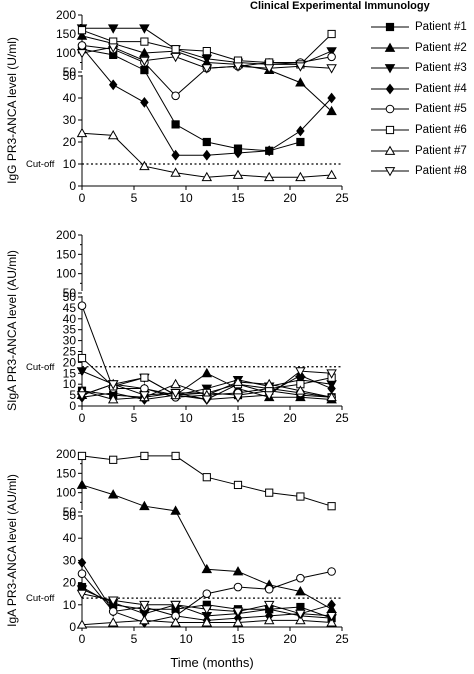  I want to click on legend-item-patient-4: Patient #4, so click(422, 91).